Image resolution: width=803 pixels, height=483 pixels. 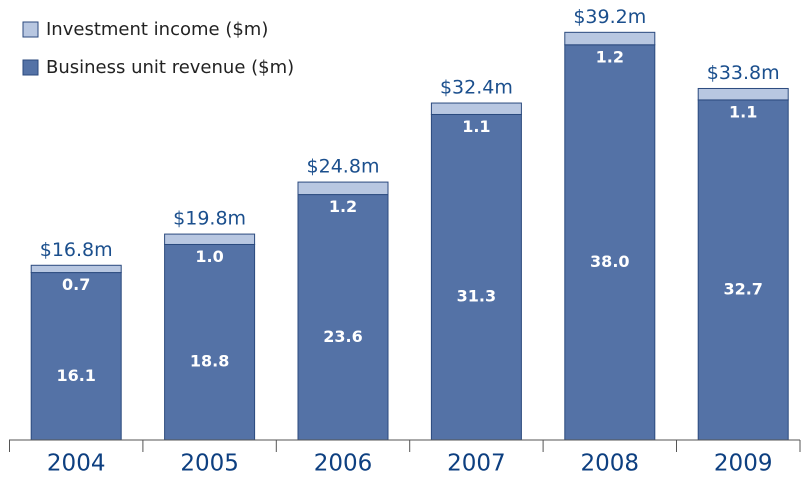 What do you see at coordinates (476, 296) in the screenshot?
I see `value-label: 31.3` at bounding box center [476, 296].